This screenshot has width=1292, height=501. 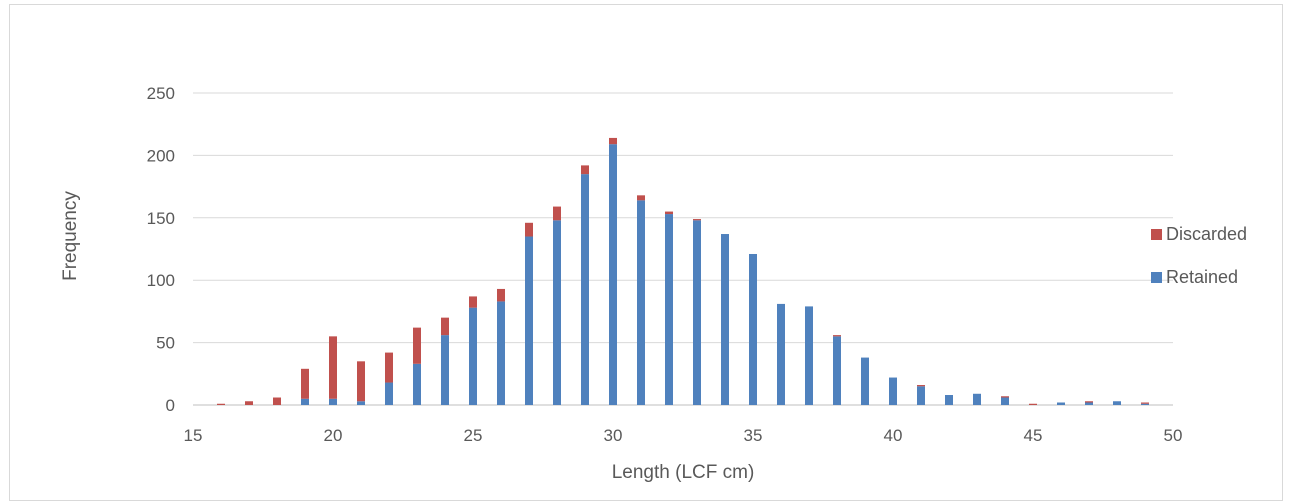 What do you see at coordinates (1202, 277) in the screenshot?
I see `legend-label: Retained` at bounding box center [1202, 277].